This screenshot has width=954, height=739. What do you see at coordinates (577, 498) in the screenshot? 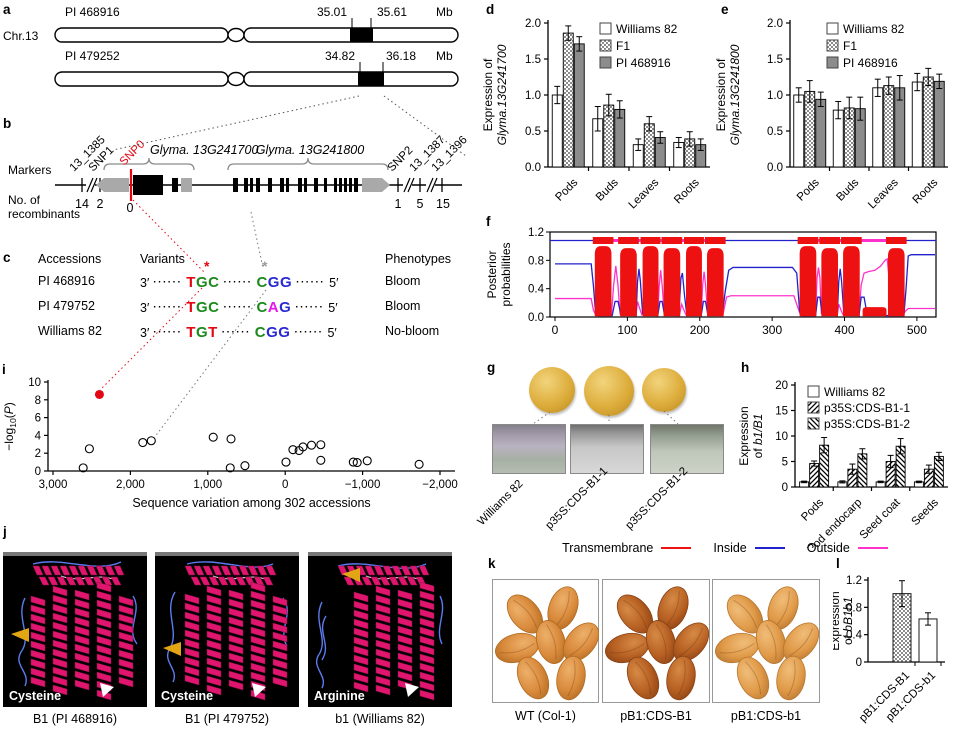
I see `g-label-p35s-cds-b1-1: p35S:CDS-B1-1` at bounding box center [577, 498].